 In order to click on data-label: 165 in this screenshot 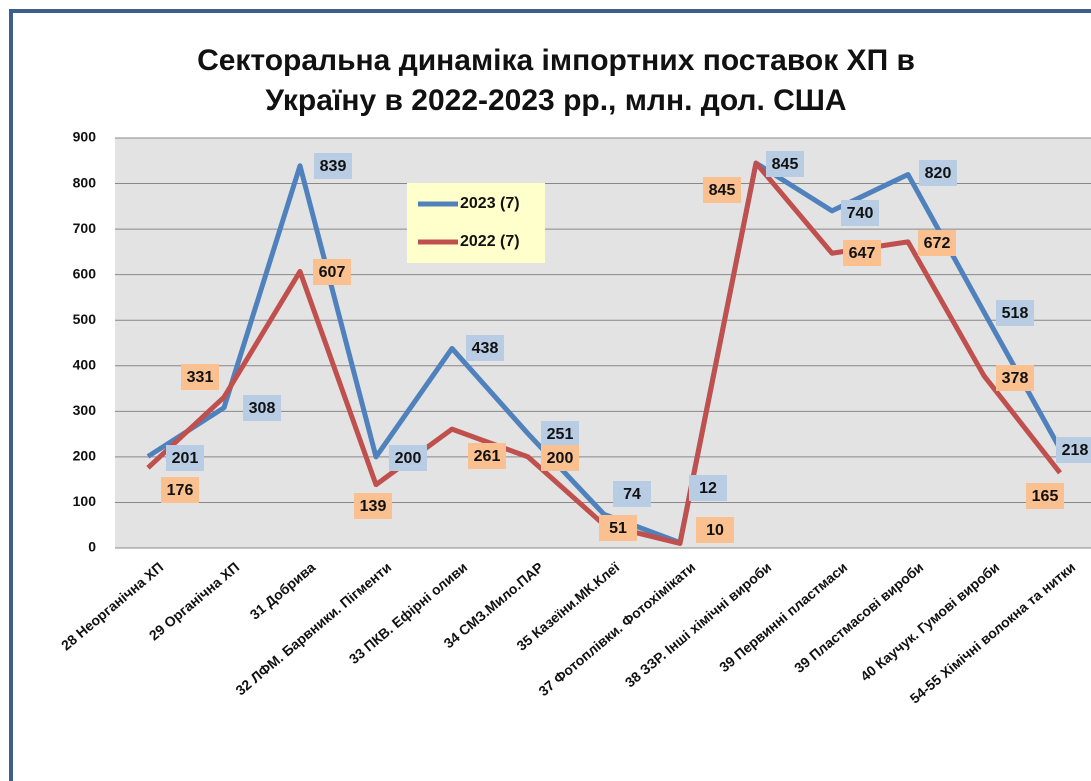, I will do `click(1045, 496)`.